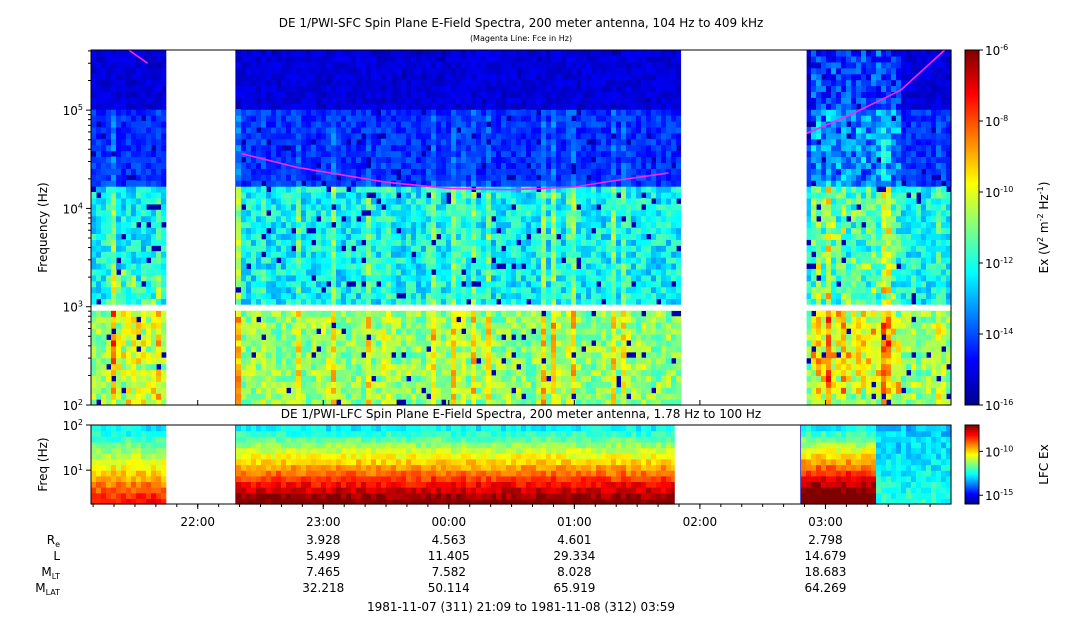  What do you see at coordinates (999, 334) in the screenshot?
I see `sfc-colorbar-tick-label: 10⁻¹⁴` at bounding box center [999, 334].